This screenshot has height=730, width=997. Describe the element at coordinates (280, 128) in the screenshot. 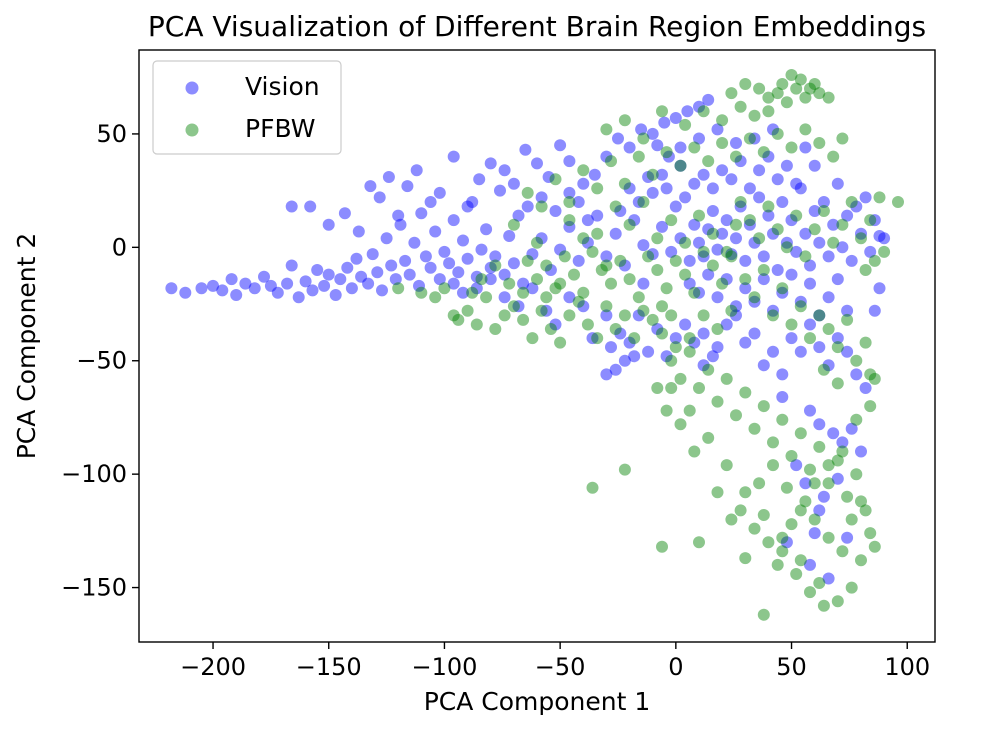

I see `legend-label-pfbw: PFBW` at that location.